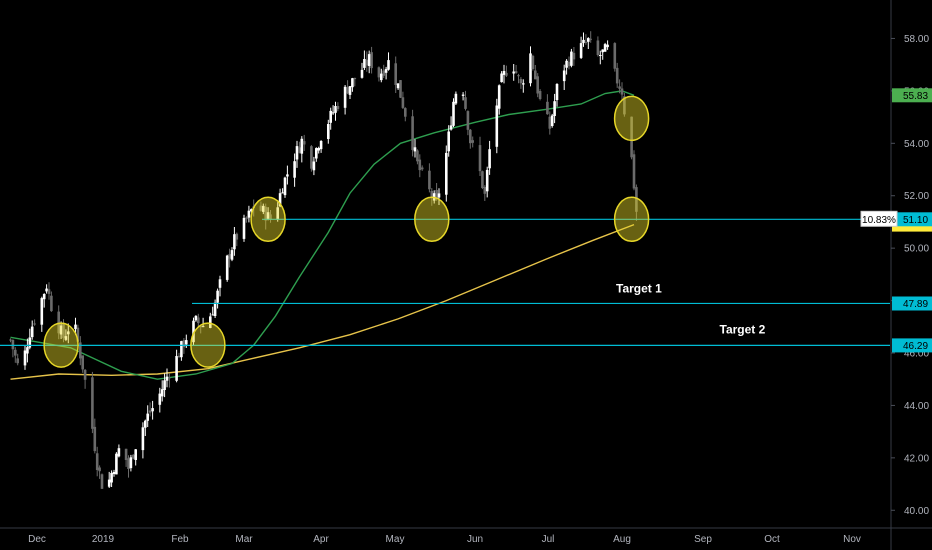 Image resolution: width=932 pixels, height=550 pixels. I want to click on x-tick-label: Mar, so click(244, 539).